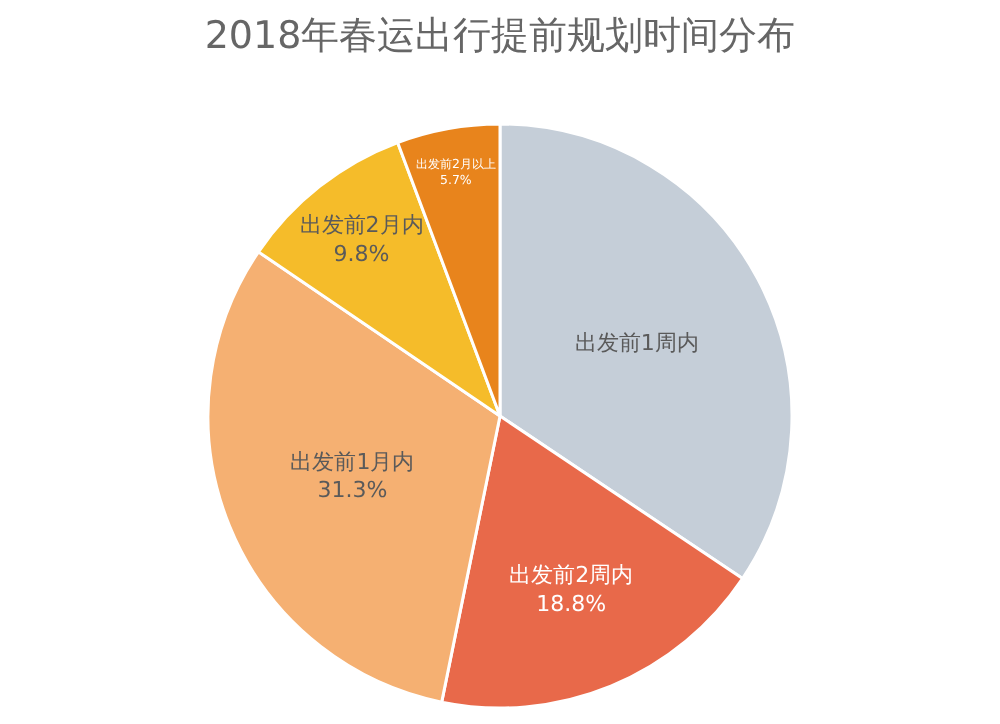  I want to click on data-label: 18.8%, so click(571, 603).